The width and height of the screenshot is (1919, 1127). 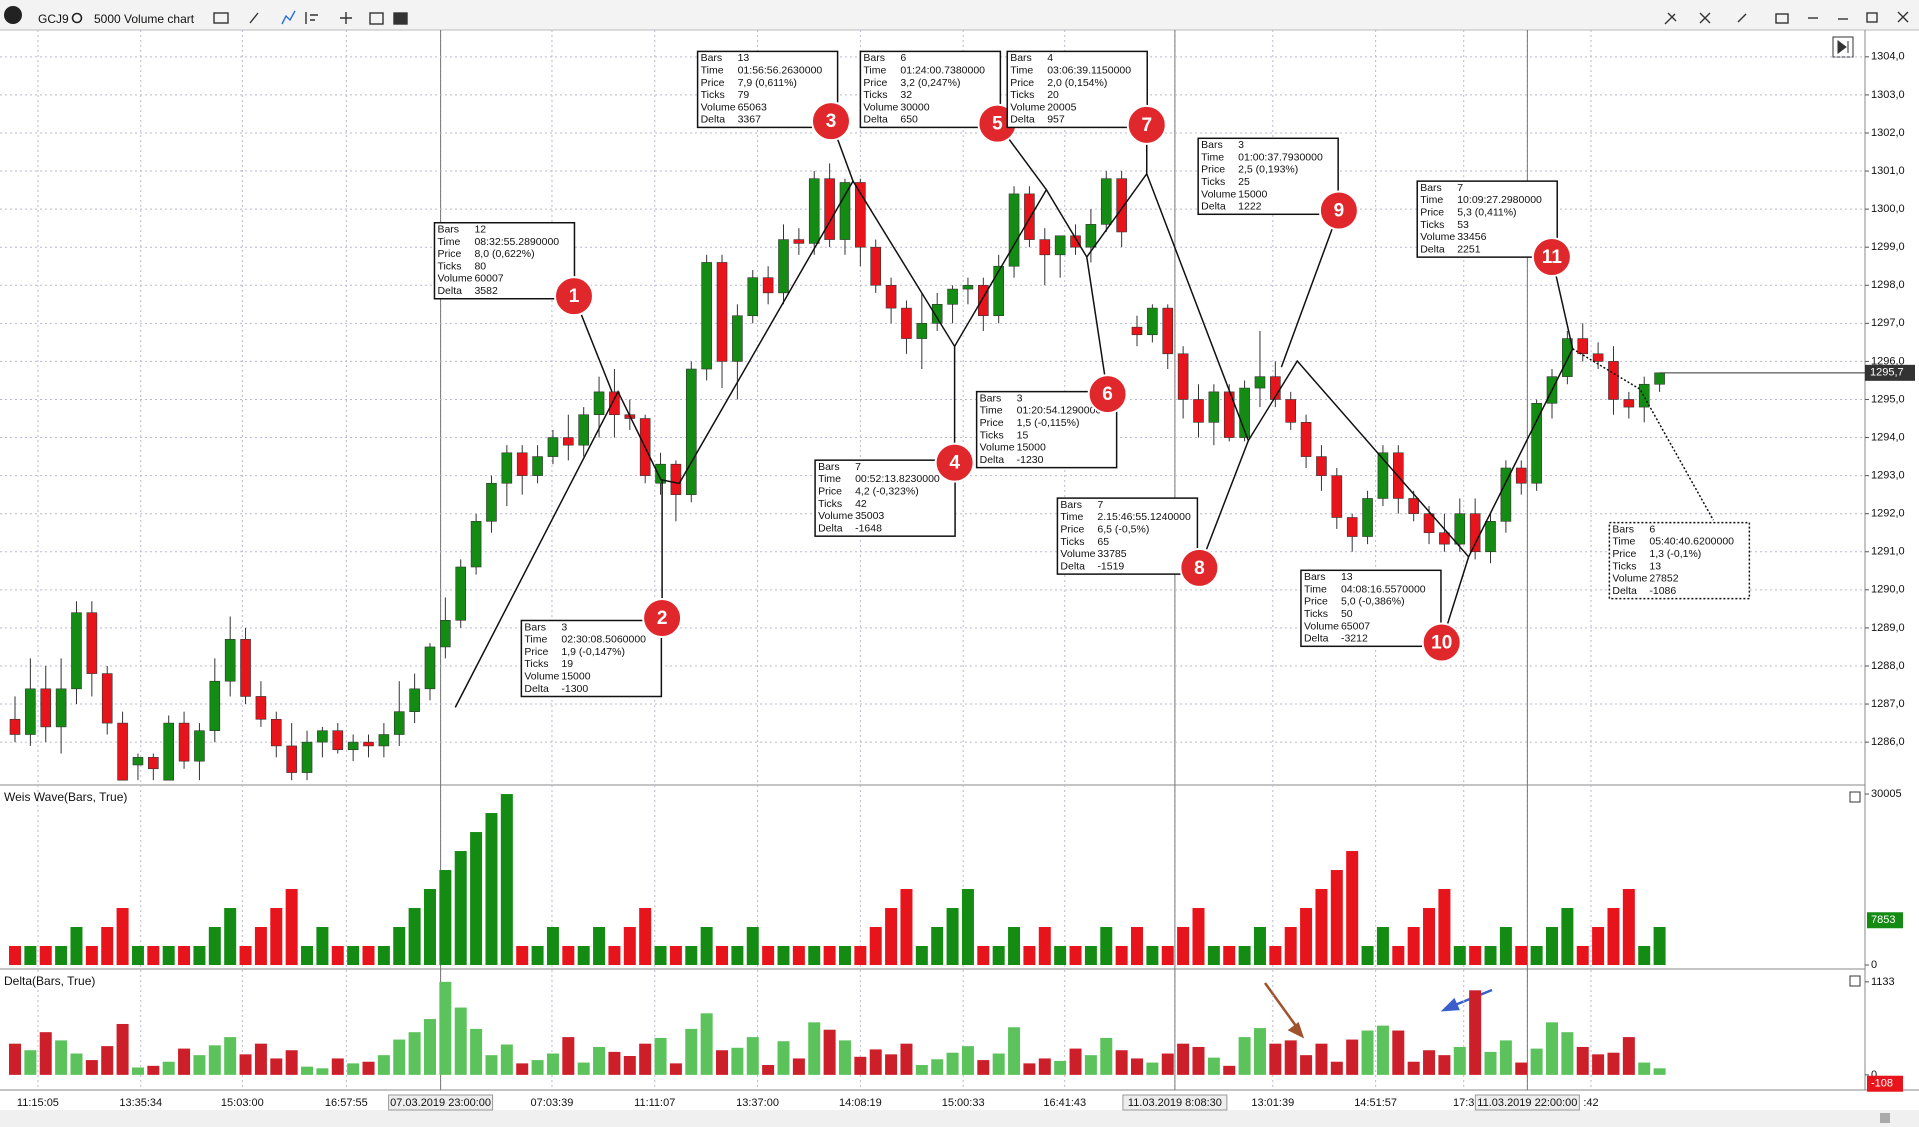 I want to click on annotation-value: 4, so click(x=1050, y=58).